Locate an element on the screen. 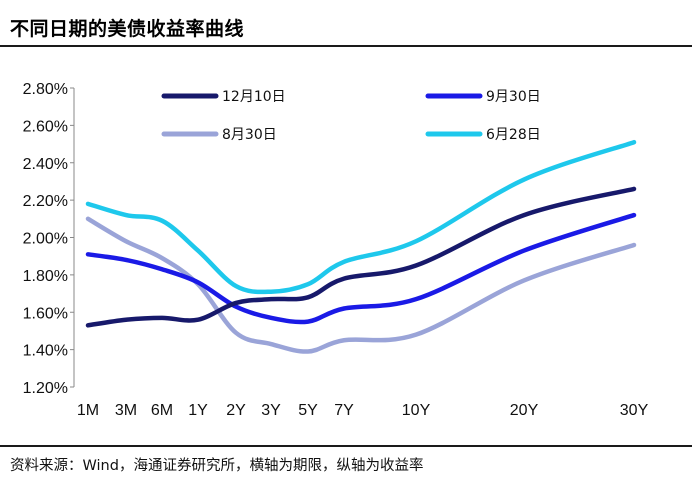 The image size is (700, 487). x-tick-label: 2Y is located at coordinates (236, 410).